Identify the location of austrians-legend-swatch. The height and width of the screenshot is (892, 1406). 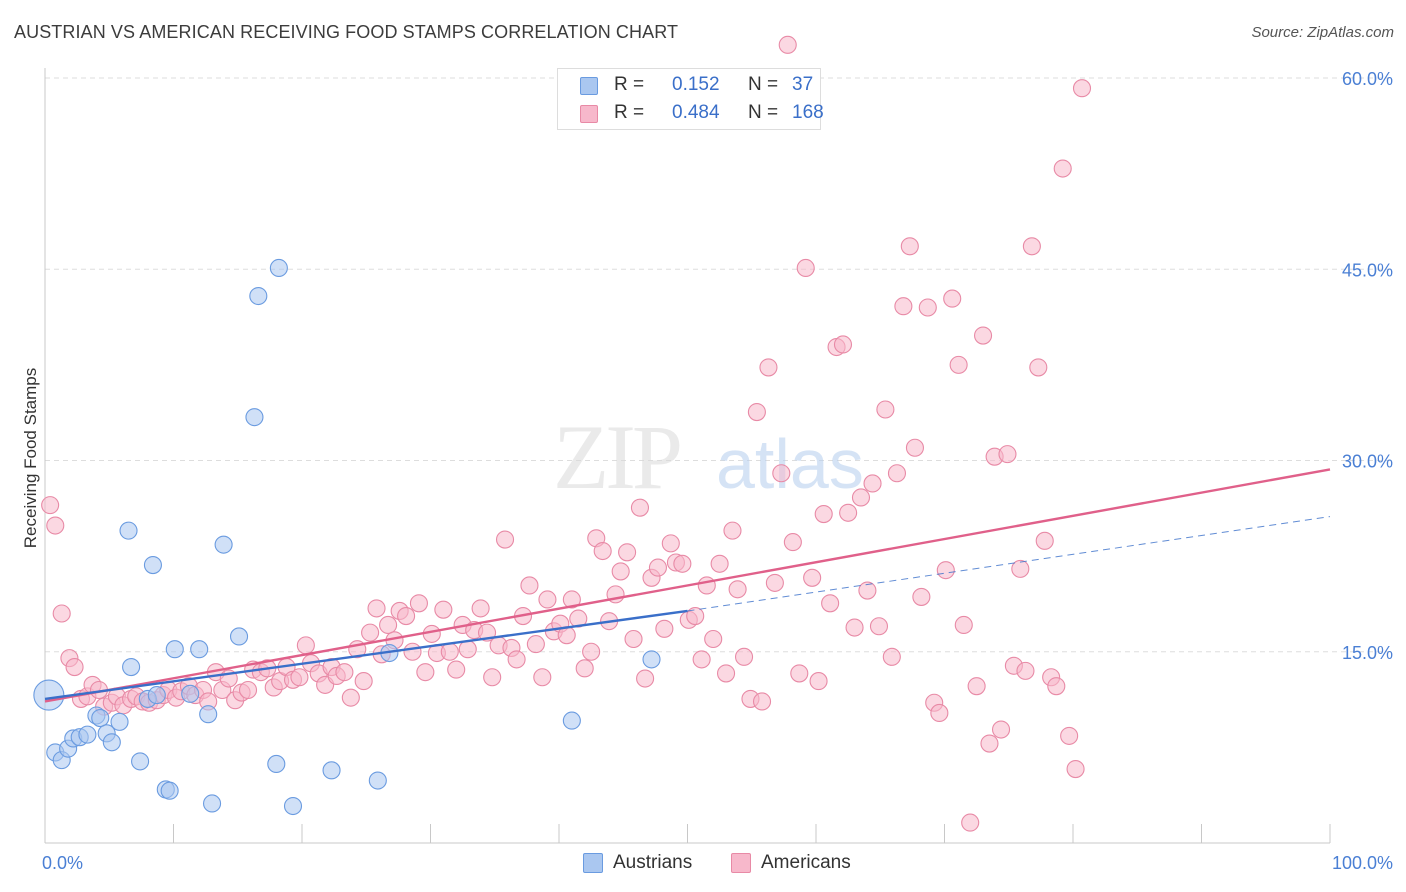
(593, 863).